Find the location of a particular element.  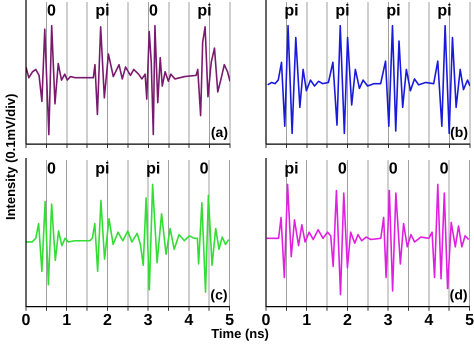

x-axis-title: Time (ns) is located at coordinates (240, 333).